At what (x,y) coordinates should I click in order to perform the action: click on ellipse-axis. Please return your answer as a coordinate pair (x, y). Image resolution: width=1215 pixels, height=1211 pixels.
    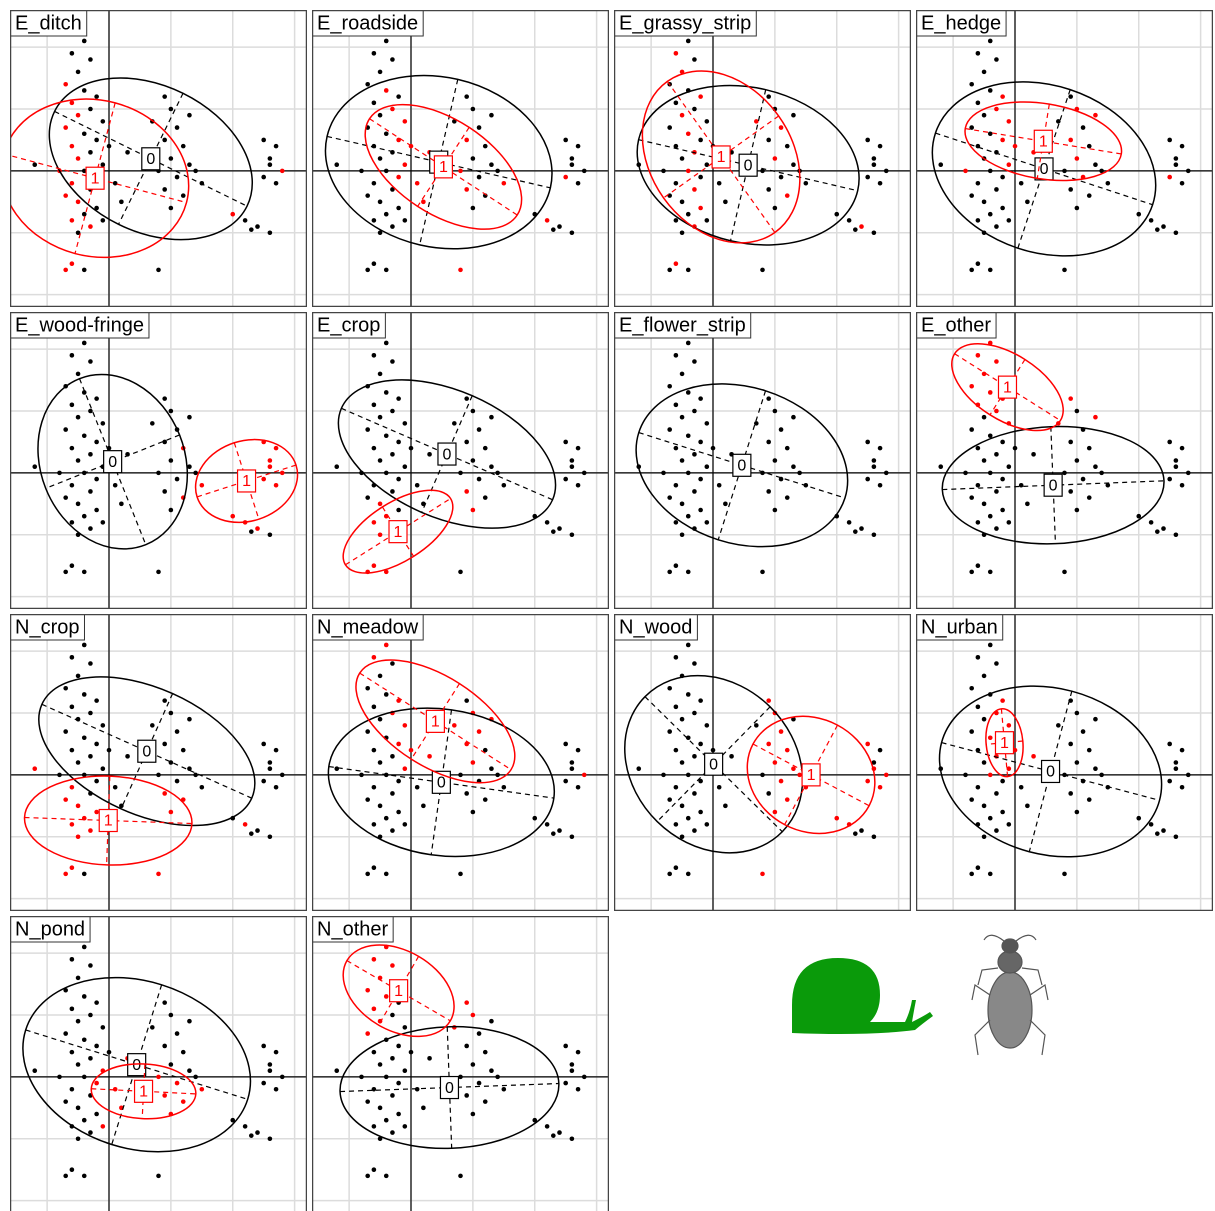
    Looking at the image, I should click on (435, 721).